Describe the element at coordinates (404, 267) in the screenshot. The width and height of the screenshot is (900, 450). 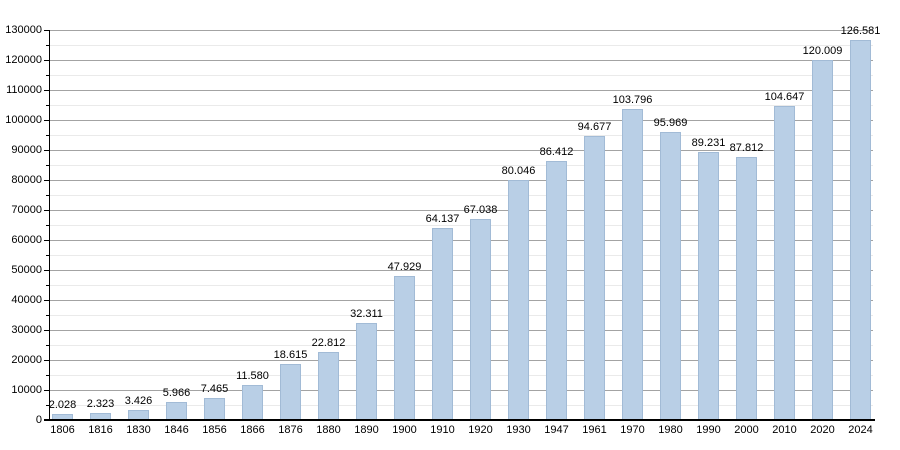
I see `bar-value-label: 47.929` at that location.